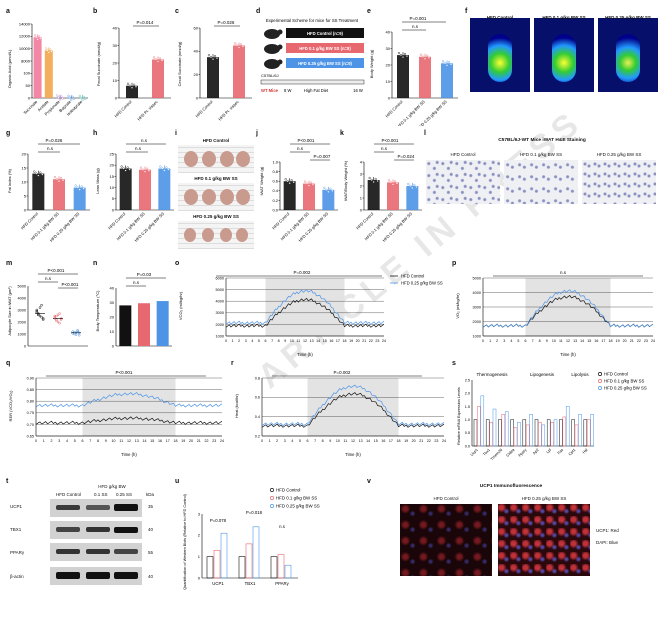 This screenshot has height=618, width=661. Describe the element at coordinates (272, 341) in the screenshot. I see `svg-o-xtick: 7` at that location.